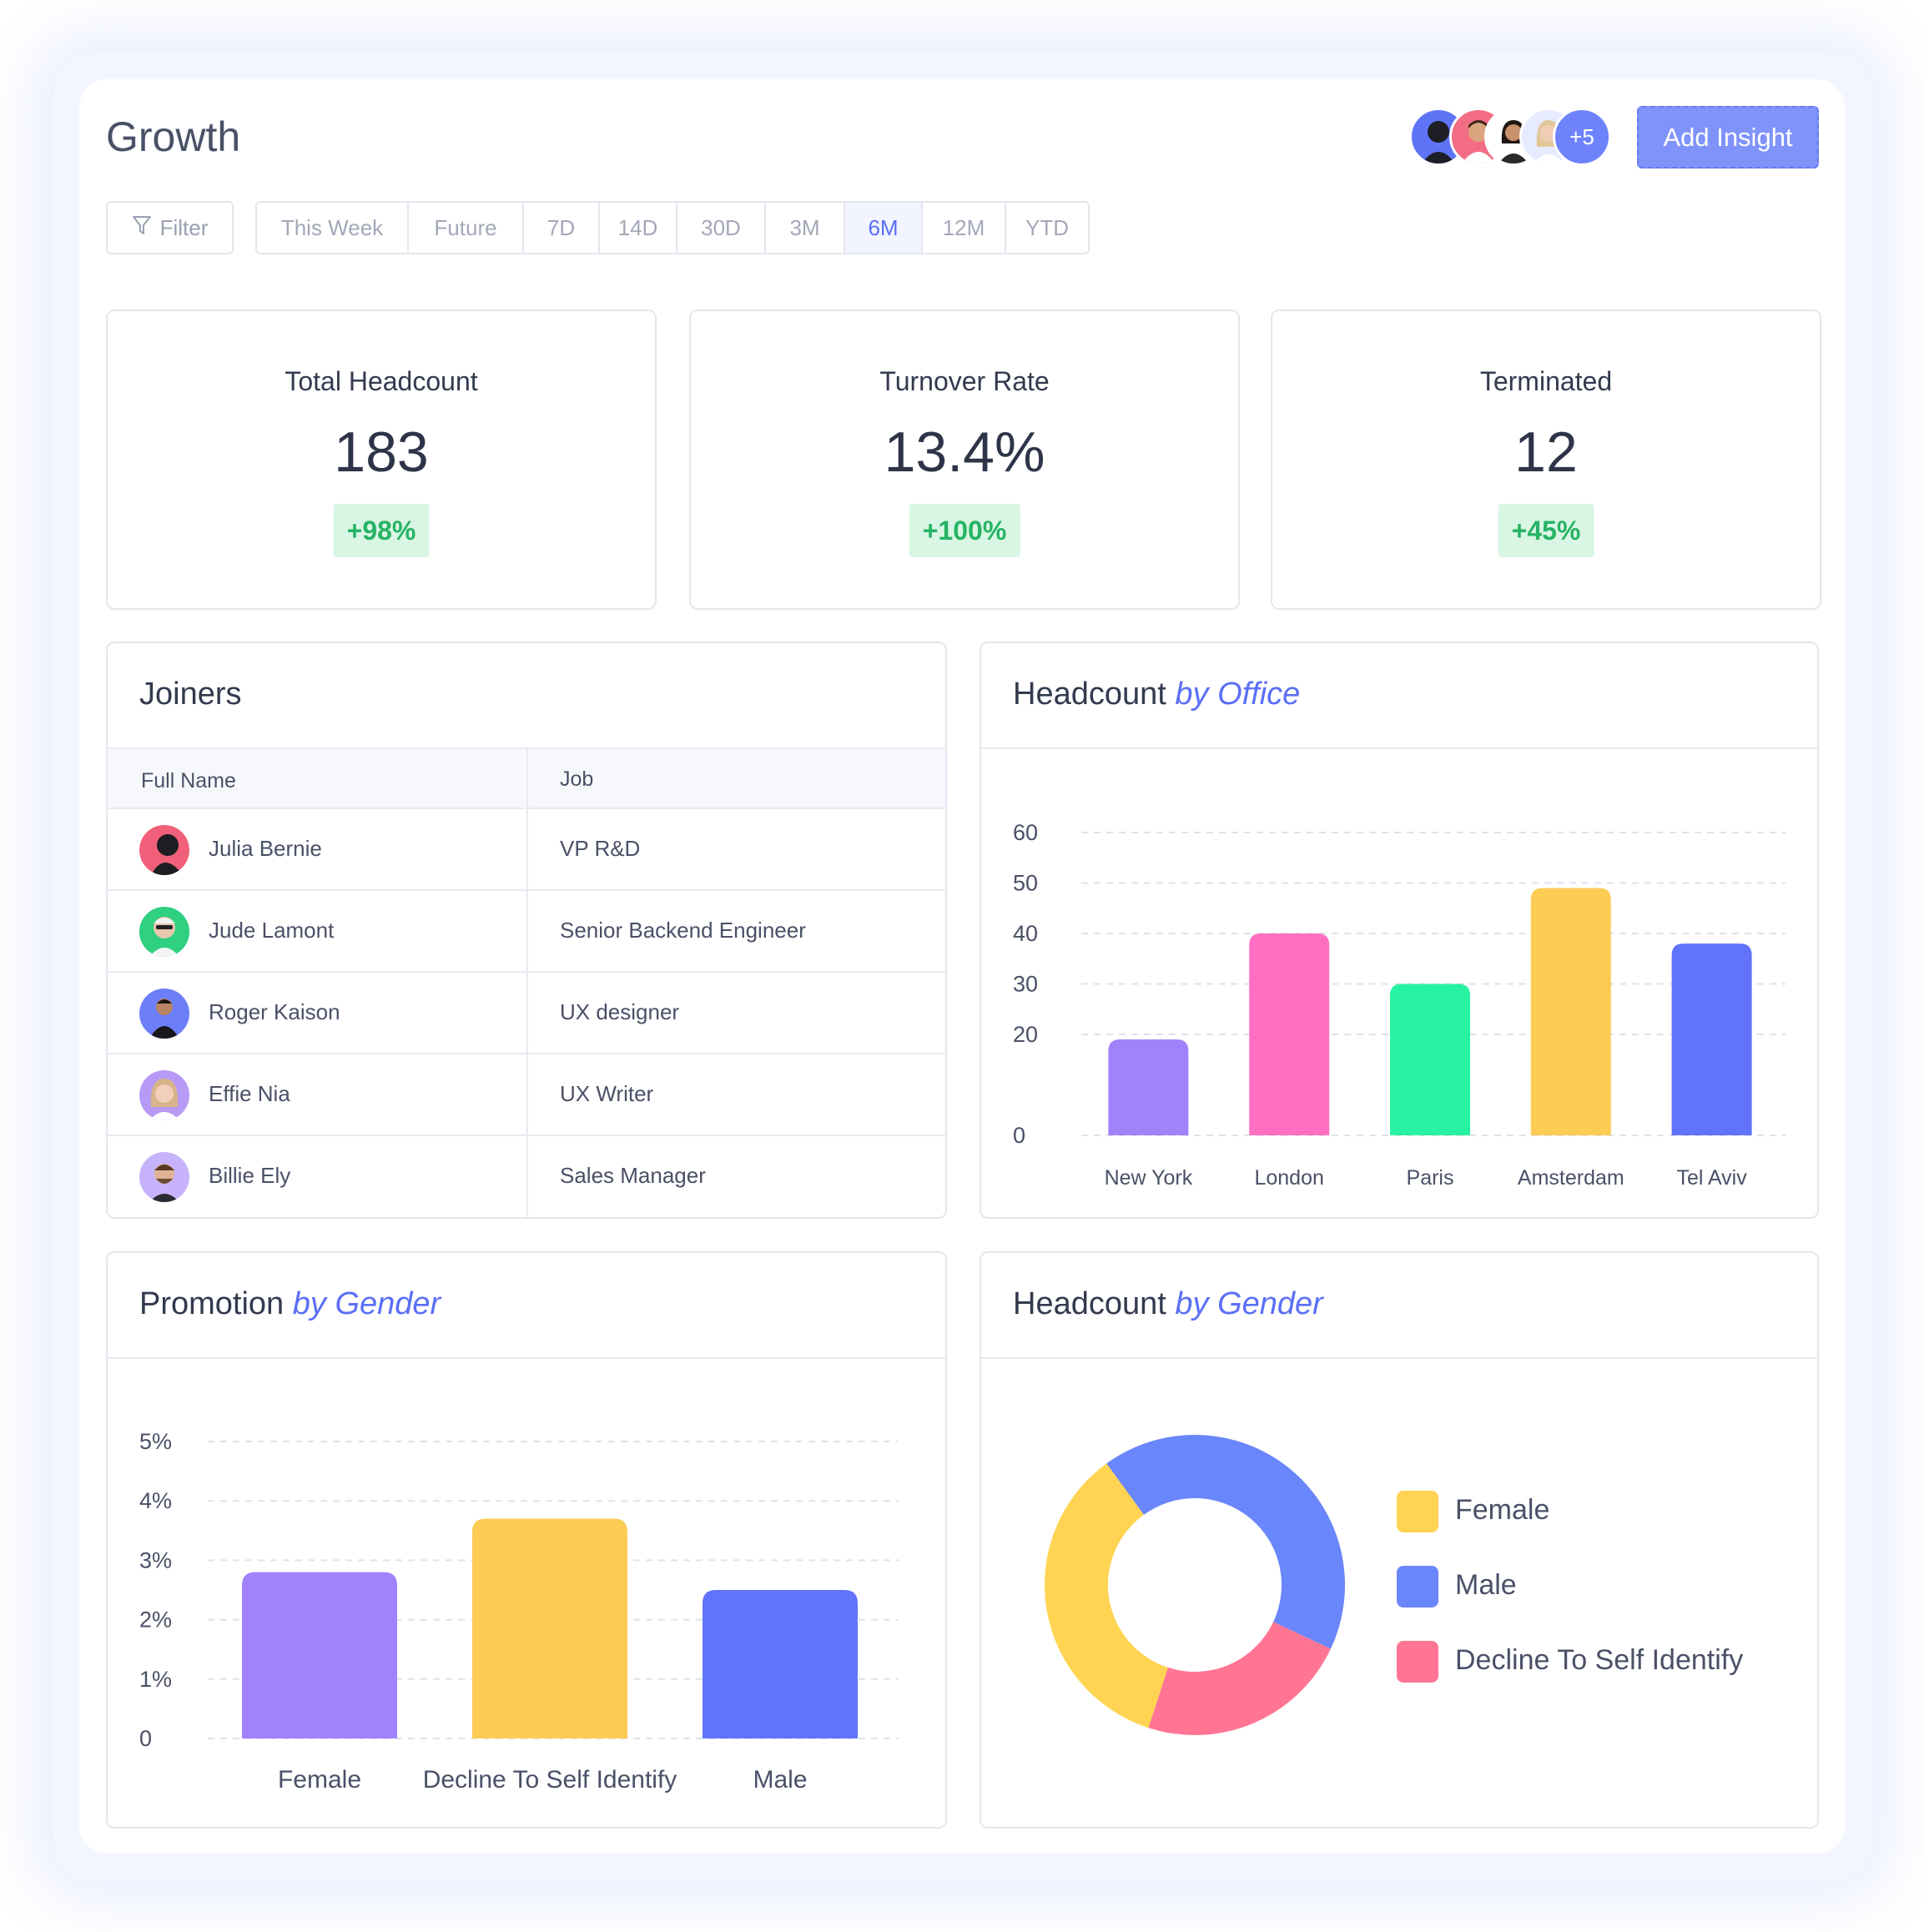 This screenshot has height=1932, width=1924. What do you see at coordinates (1430, 1178) in the screenshot?
I see `x-tick-label: Paris` at bounding box center [1430, 1178].